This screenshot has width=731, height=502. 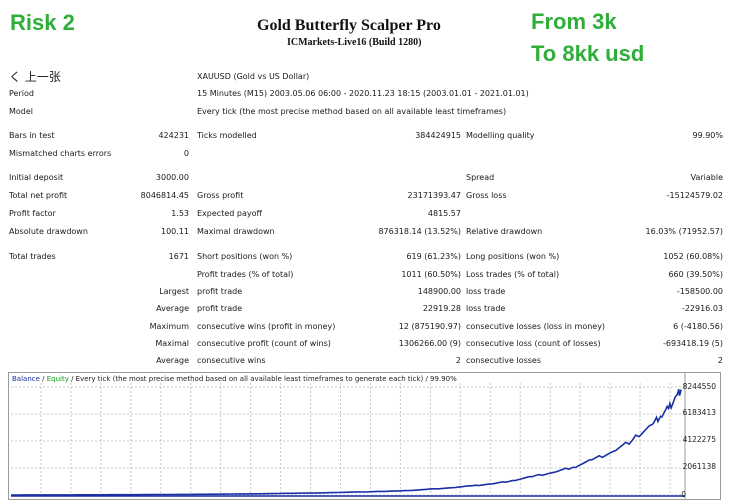 I want to click on maximal-consecutive-loss-label: consecutive loss (count of losses), so click(x=533, y=343).